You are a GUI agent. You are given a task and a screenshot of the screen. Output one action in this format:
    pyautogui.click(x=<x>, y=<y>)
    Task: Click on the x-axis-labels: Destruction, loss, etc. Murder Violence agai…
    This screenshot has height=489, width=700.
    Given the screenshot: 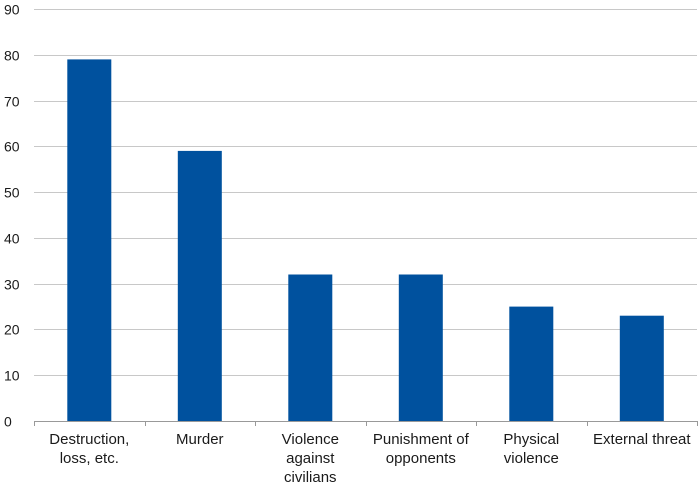 What is the action you would take?
    pyautogui.click(x=370, y=458)
    